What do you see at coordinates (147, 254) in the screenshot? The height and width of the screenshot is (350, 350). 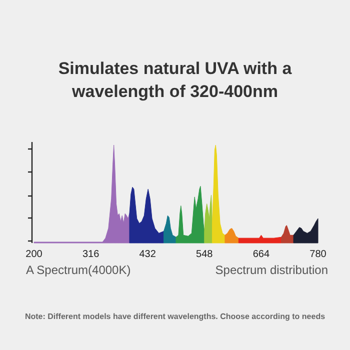 I see `x-tick-label: 432` at bounding box center [147, 254].